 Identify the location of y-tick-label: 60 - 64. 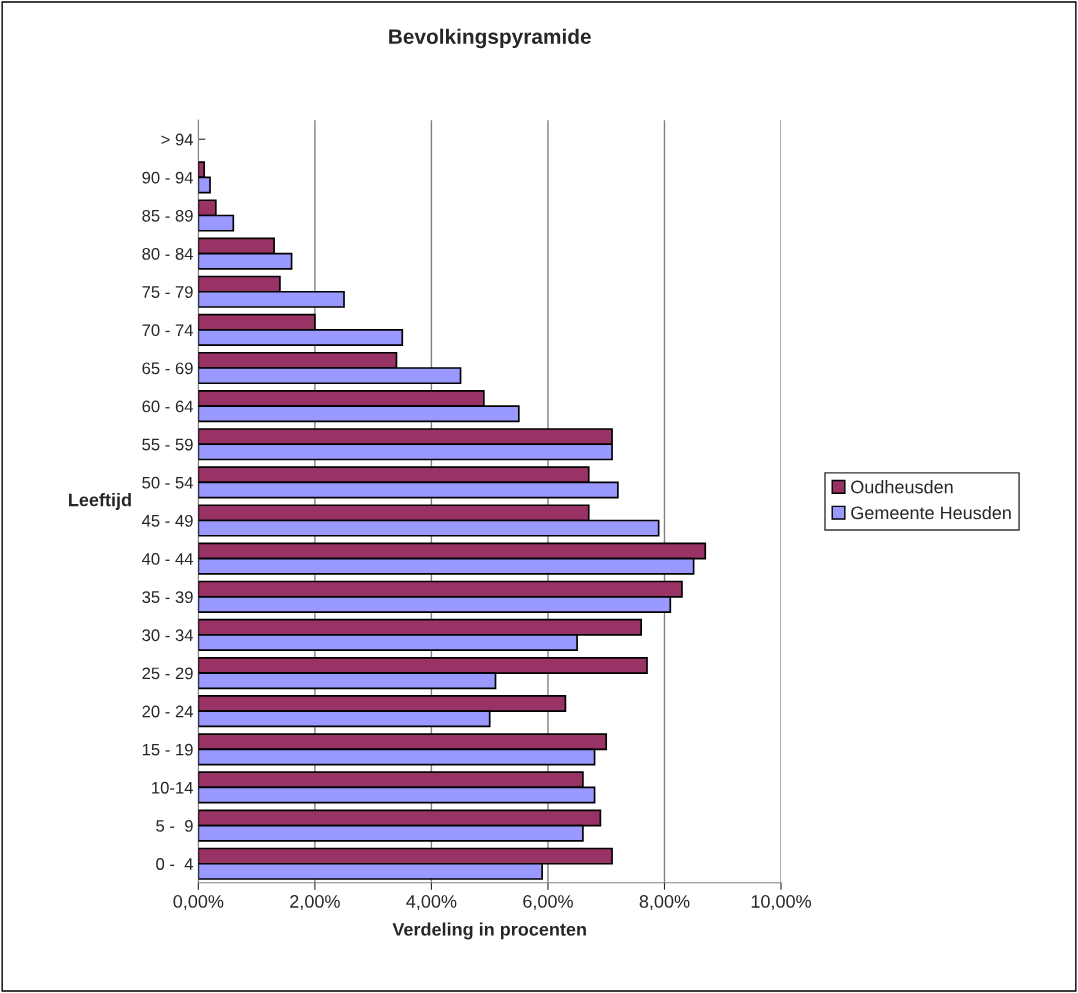
(168, 406).